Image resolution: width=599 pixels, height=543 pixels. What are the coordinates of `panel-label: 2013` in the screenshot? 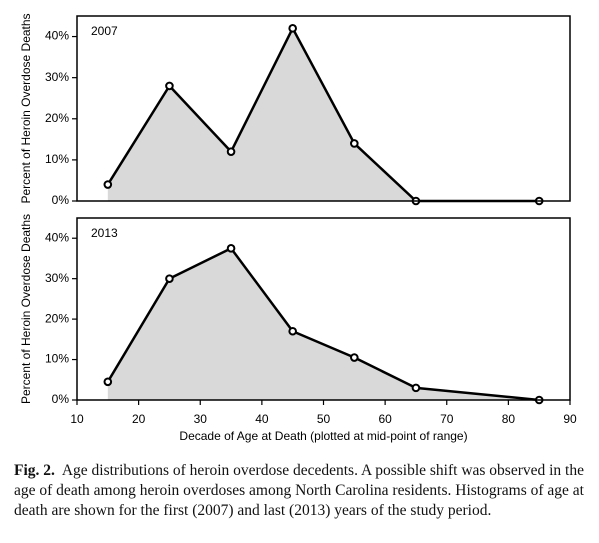 It's located at (104, 233).